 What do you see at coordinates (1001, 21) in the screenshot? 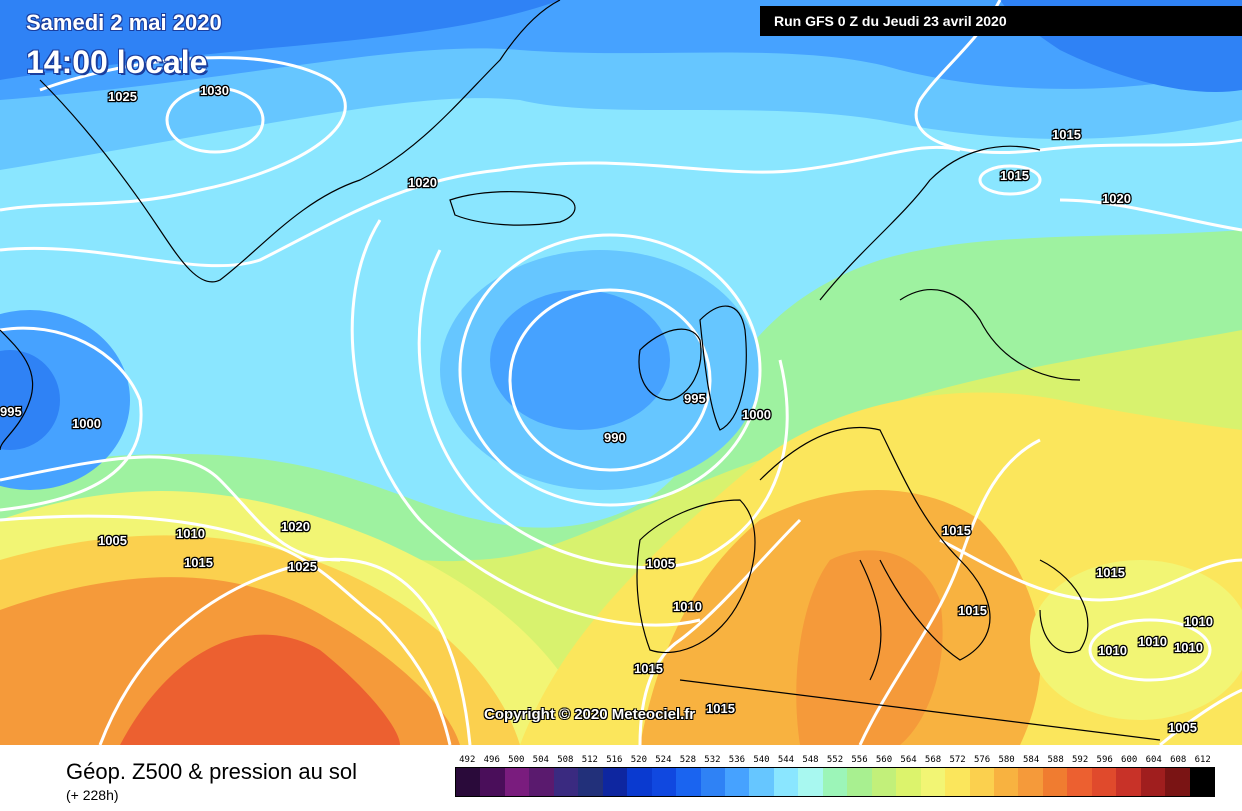
I see `model-run-banner: Run GFS 0 Z du Jeudi 23 avril 2020` at bounding box center [1001, 21].